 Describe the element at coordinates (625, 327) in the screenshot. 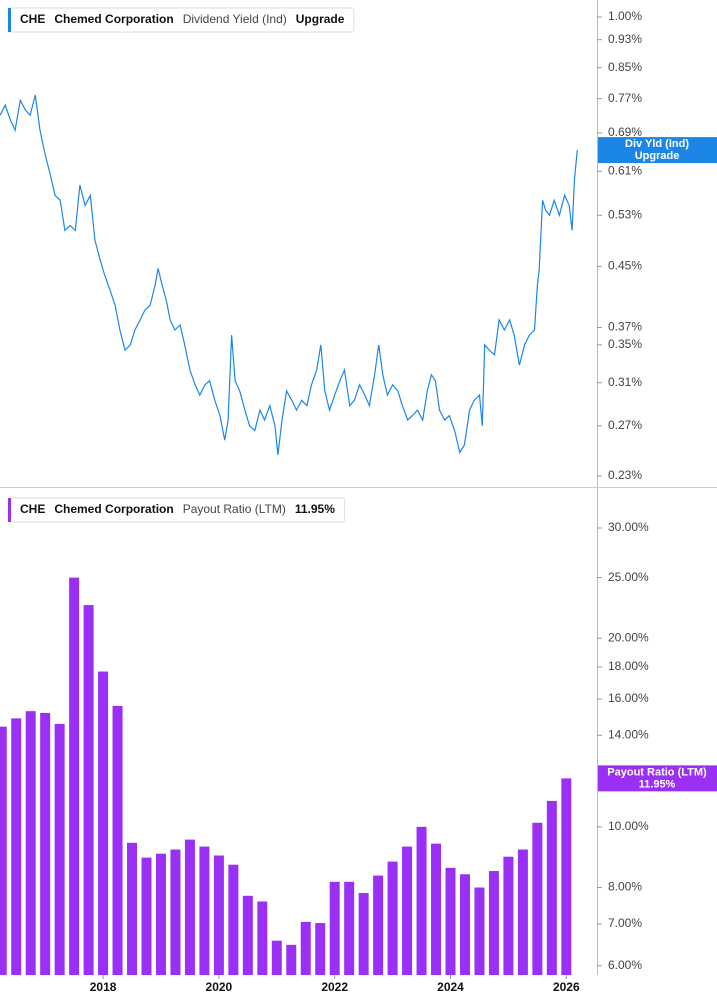

I see `y-tick-label: 0.37%` at that location.